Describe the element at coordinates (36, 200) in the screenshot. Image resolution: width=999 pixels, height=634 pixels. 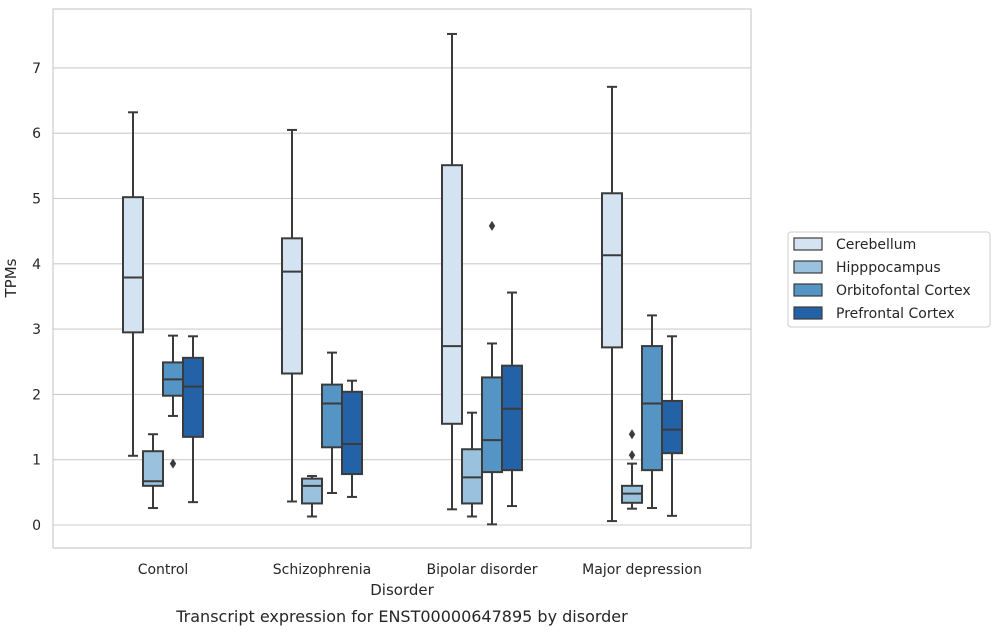
I see `y-tick-label: 5` at that location.